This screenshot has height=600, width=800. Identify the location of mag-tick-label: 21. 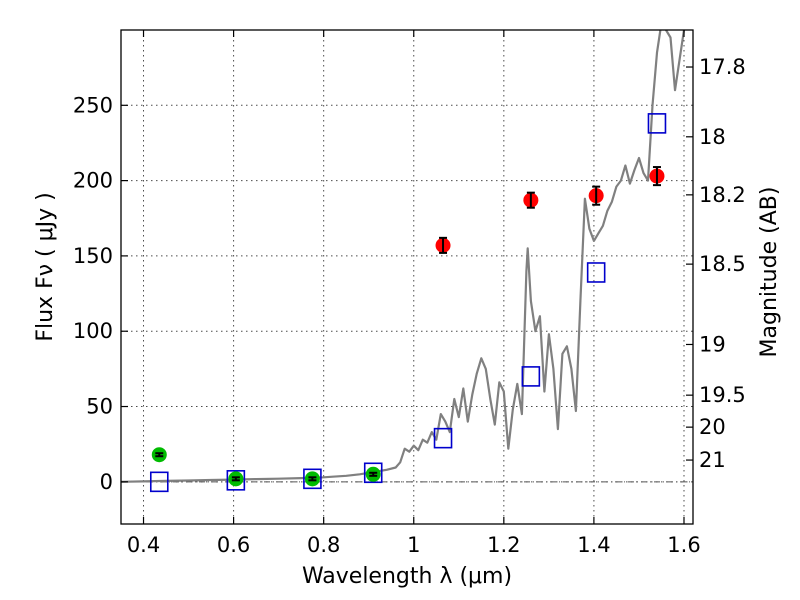
(712, 460).